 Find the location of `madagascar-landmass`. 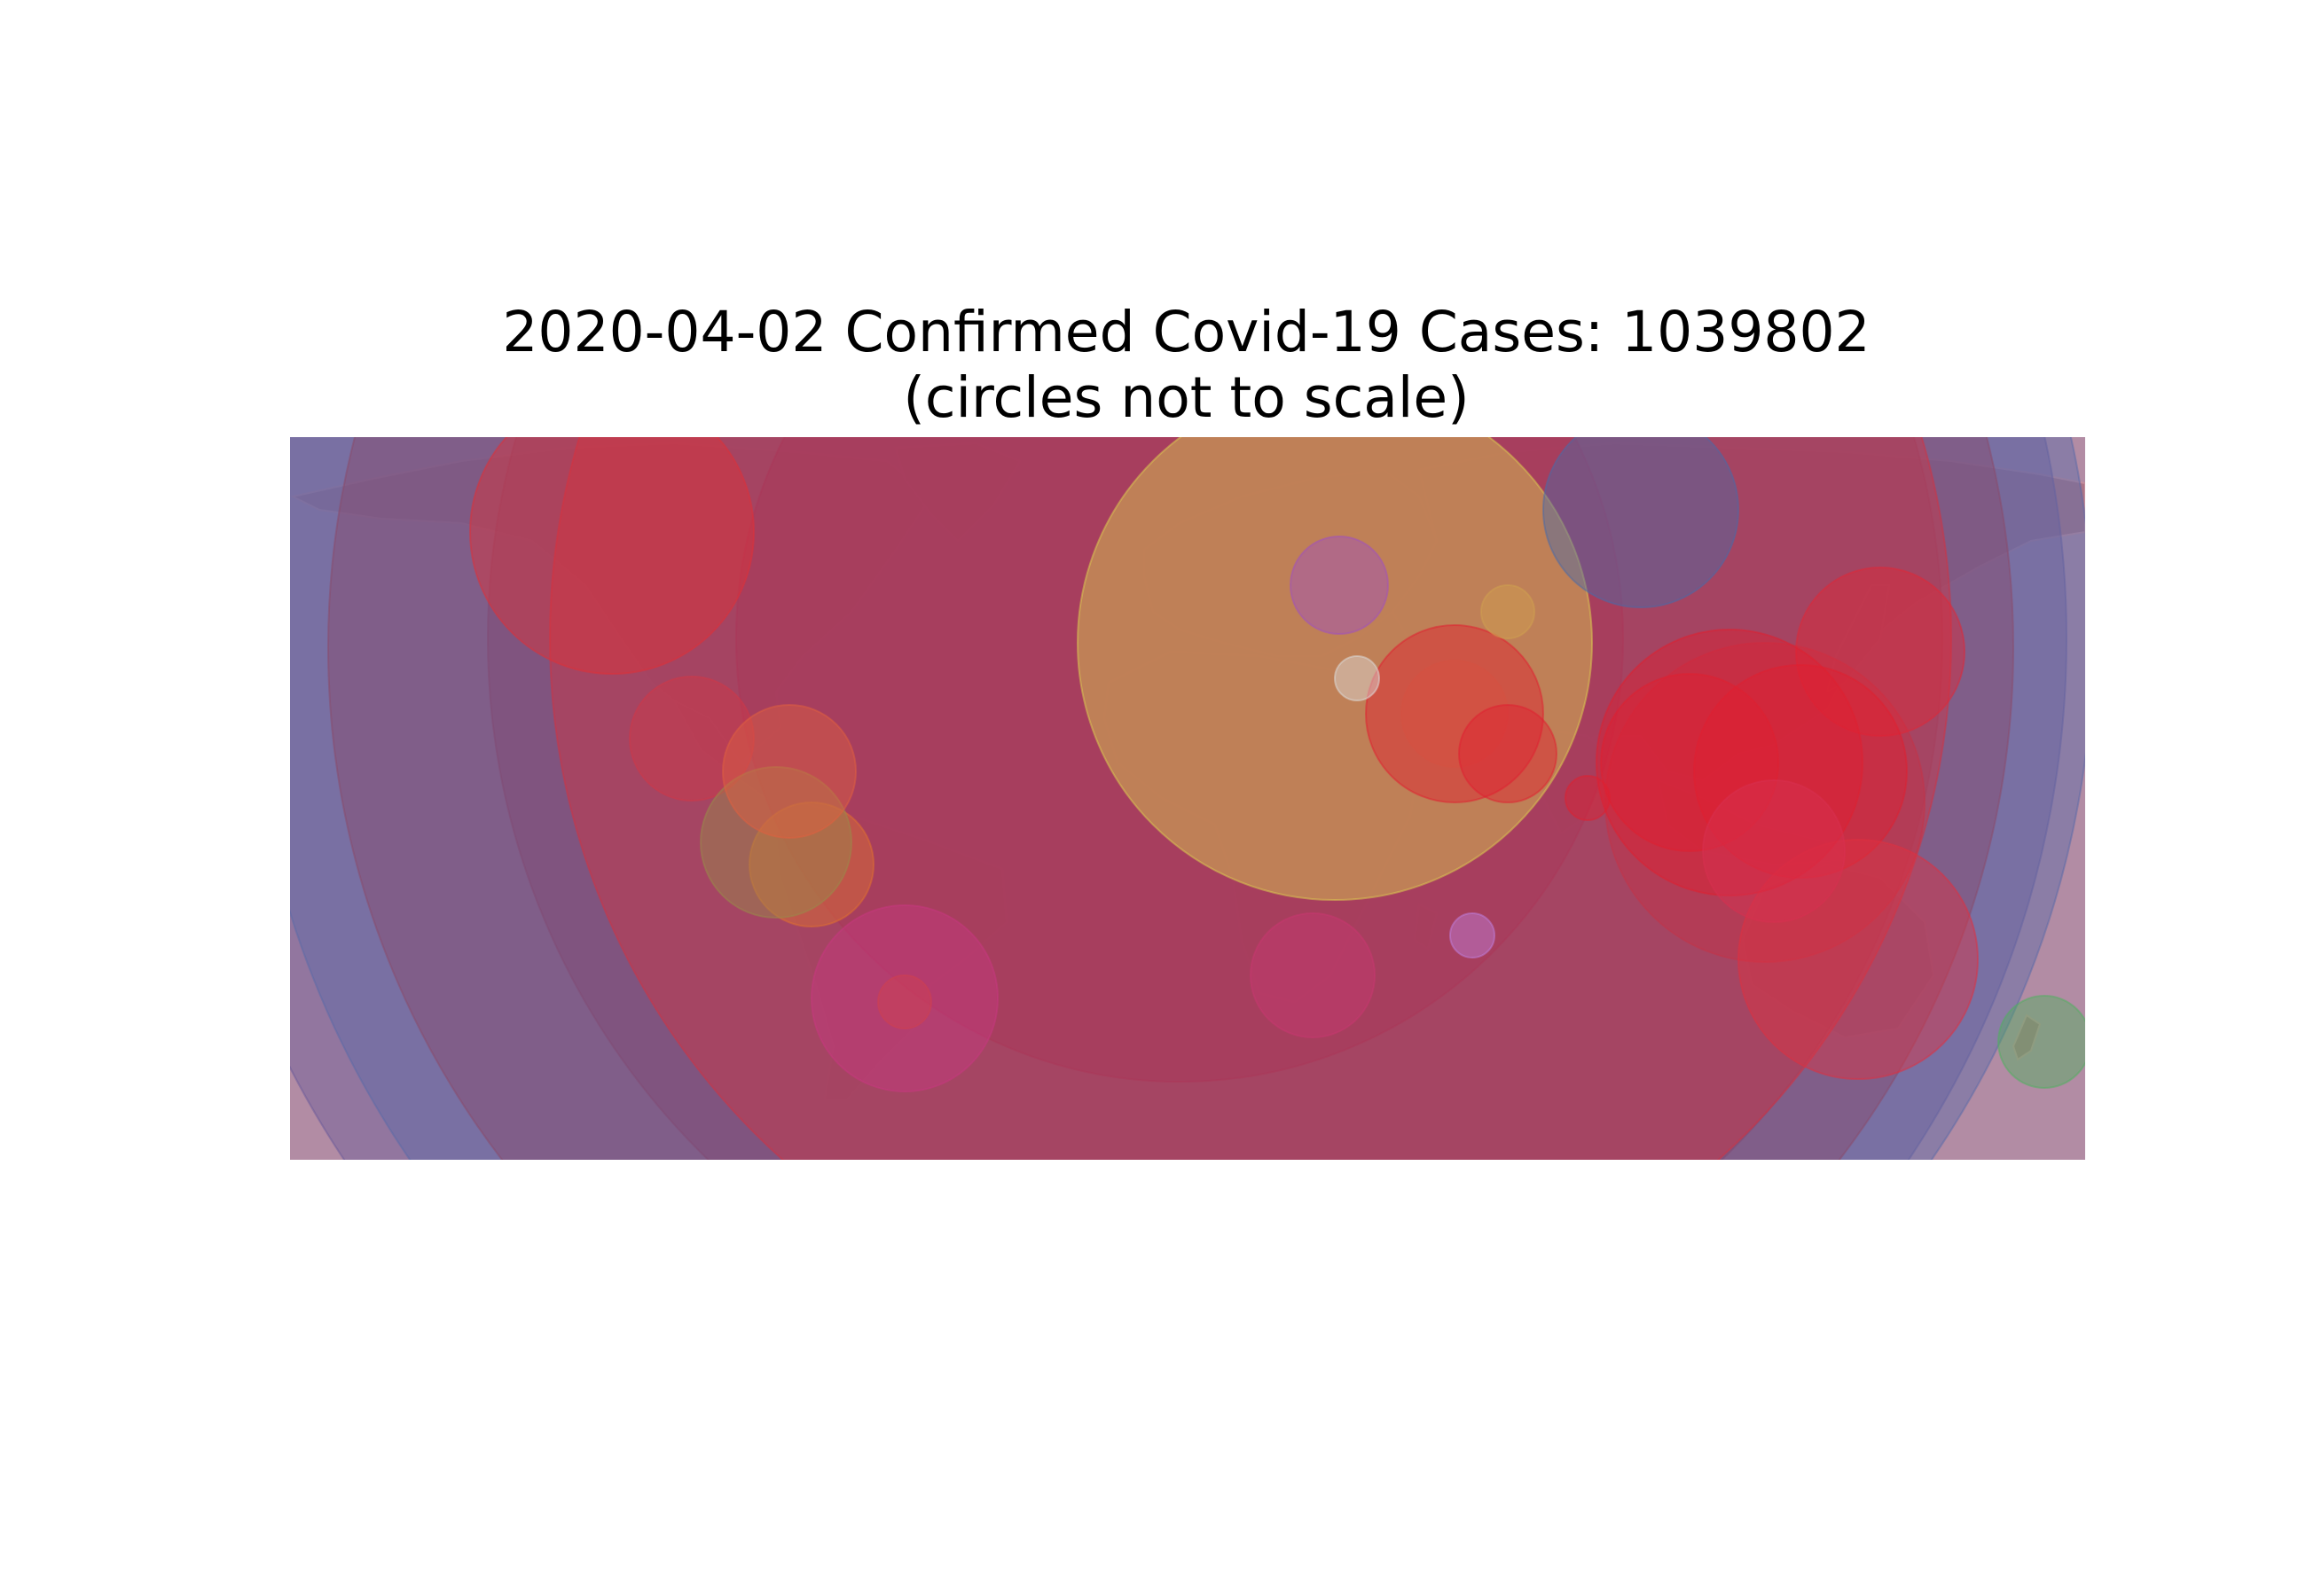

madagascar-landmass is located at coordinates (1426, 927).